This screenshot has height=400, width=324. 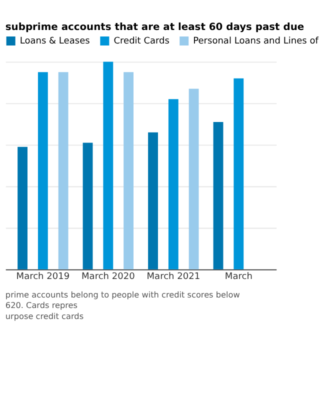 What do you see at coordinates (43, 277) in the screenshot?
I see `x-tick-label: March 2019` at bounding box center [43, 277].